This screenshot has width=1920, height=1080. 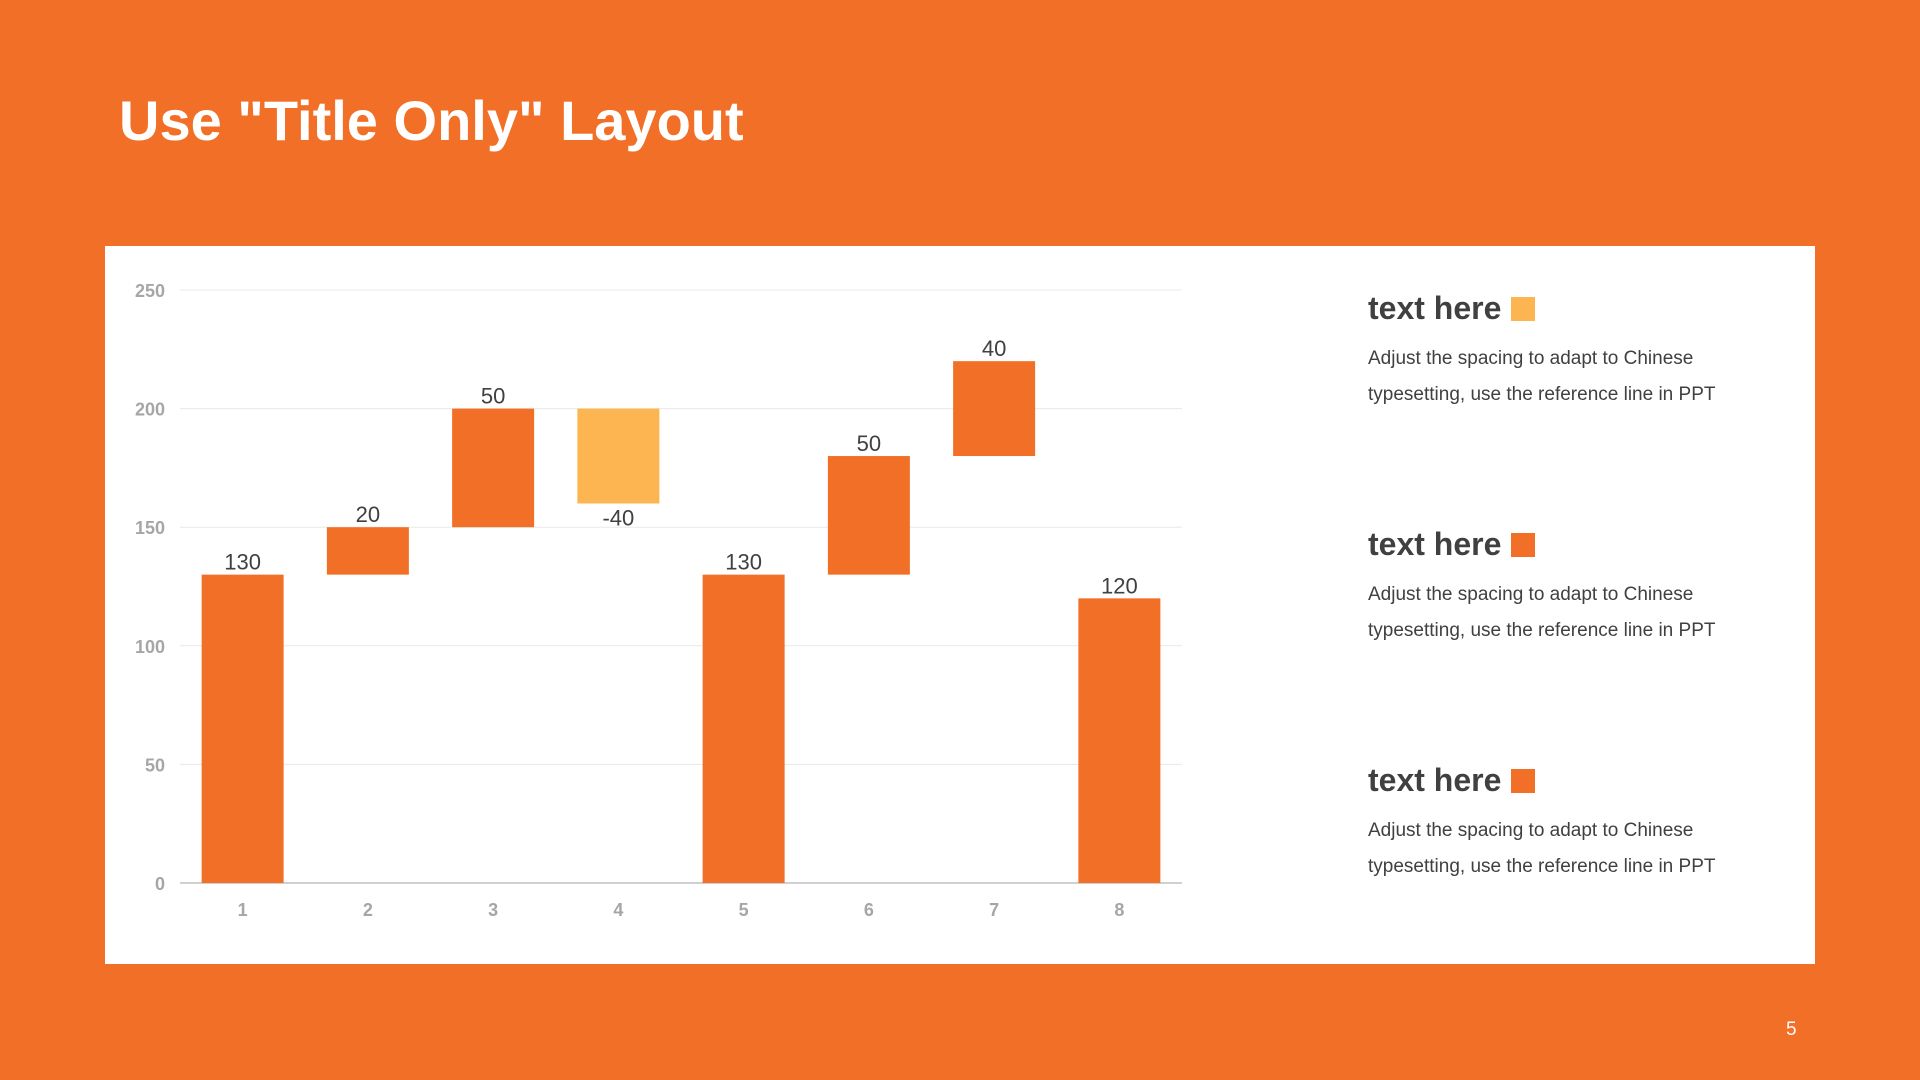 What do you see at coordinates (1119, 910) in the screenshot?
I see `x-tick-label: 8` at bounding box center [1119, 910].